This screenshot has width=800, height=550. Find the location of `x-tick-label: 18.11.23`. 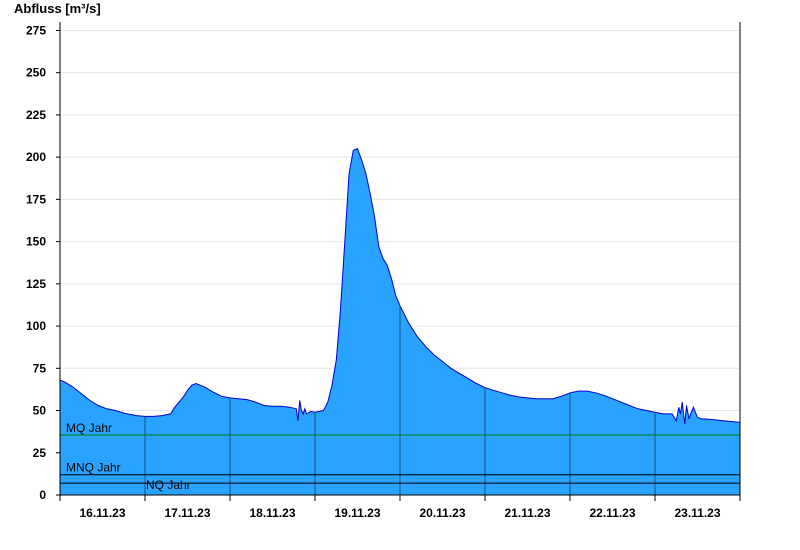

x-tick-label: 18.11.23 is located at coordinates (272, 513).